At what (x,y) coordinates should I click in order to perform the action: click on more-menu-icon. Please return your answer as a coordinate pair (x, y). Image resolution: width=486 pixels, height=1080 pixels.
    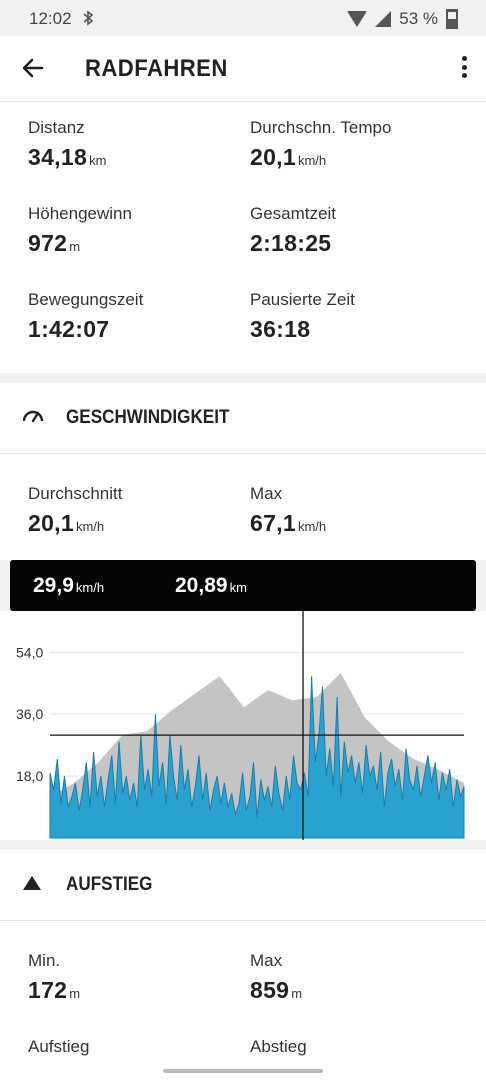
    Looking at the image, I should click on (464, 69).